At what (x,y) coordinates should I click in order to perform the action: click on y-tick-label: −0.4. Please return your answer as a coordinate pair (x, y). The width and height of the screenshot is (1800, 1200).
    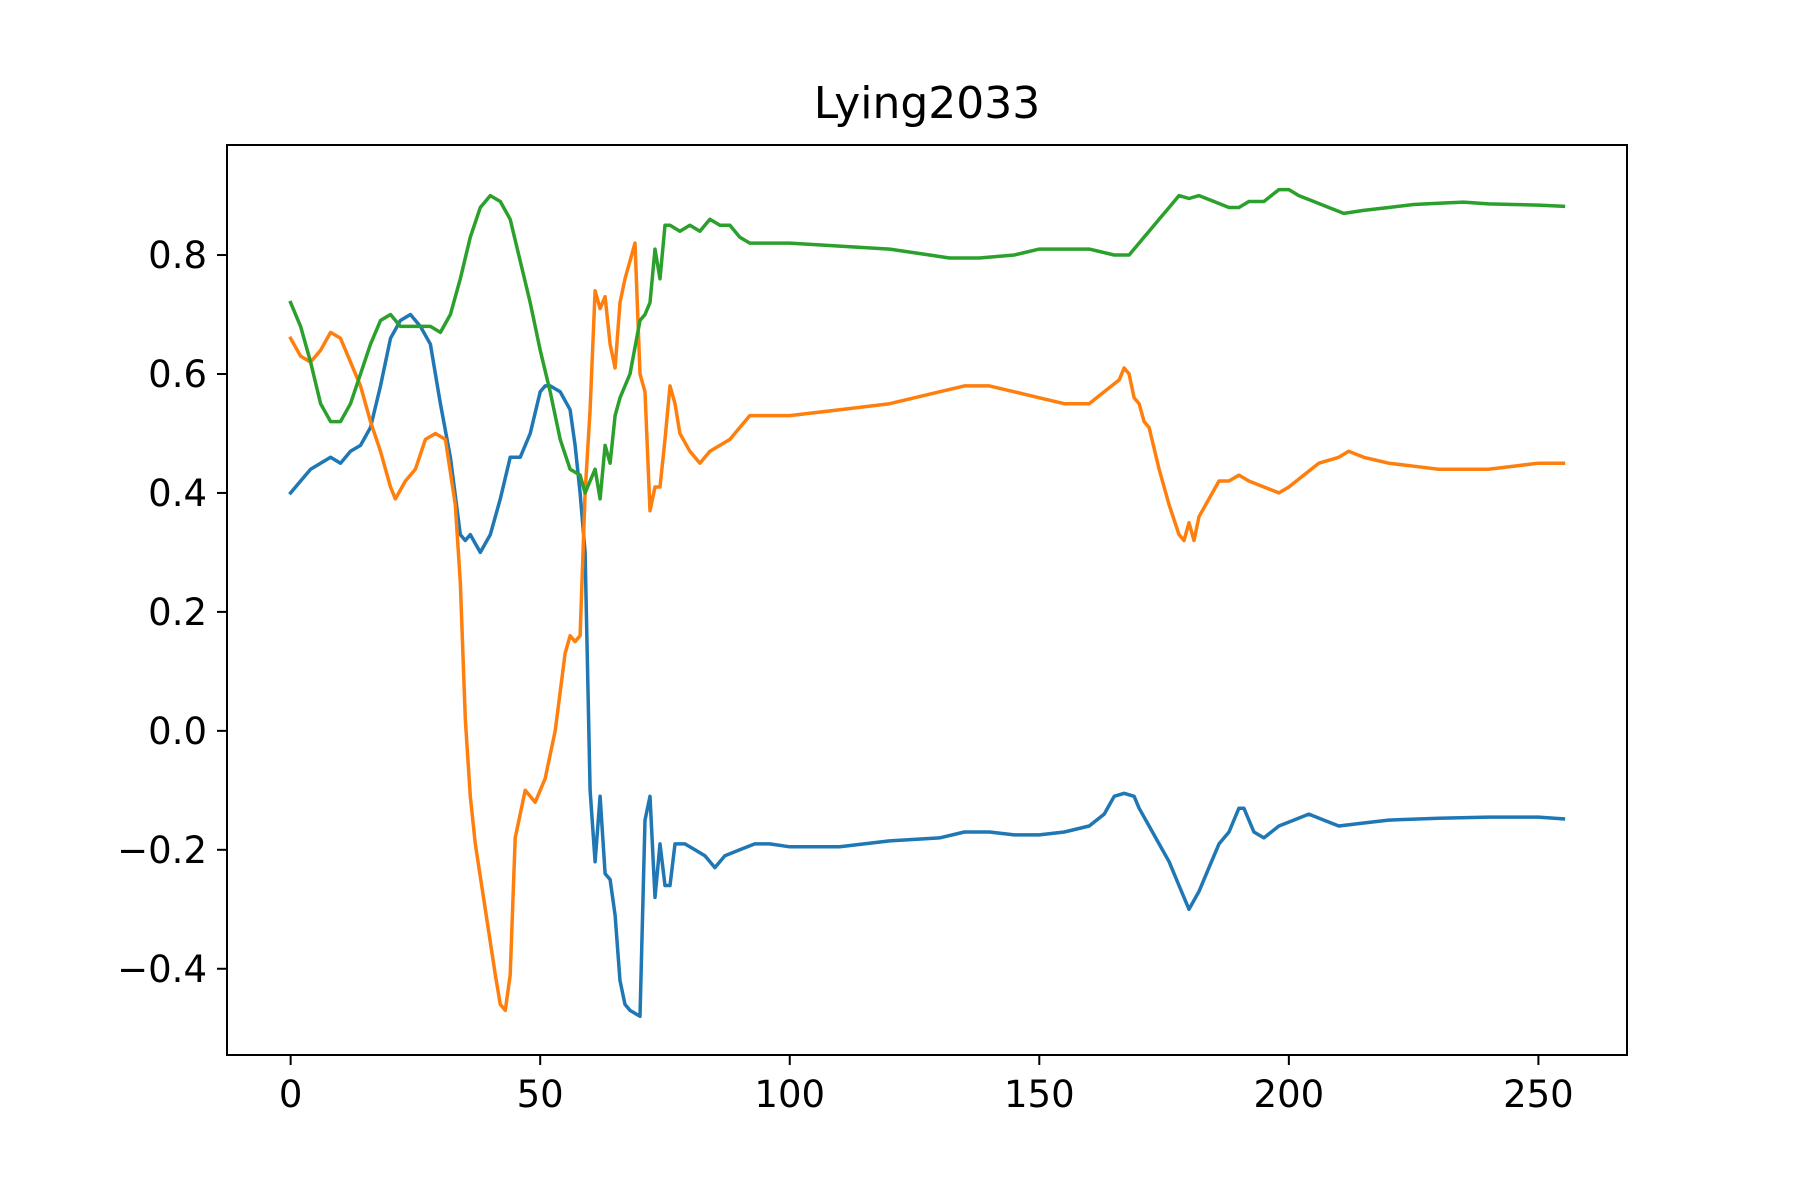
    Looking at the image, I should click on (162, 969).